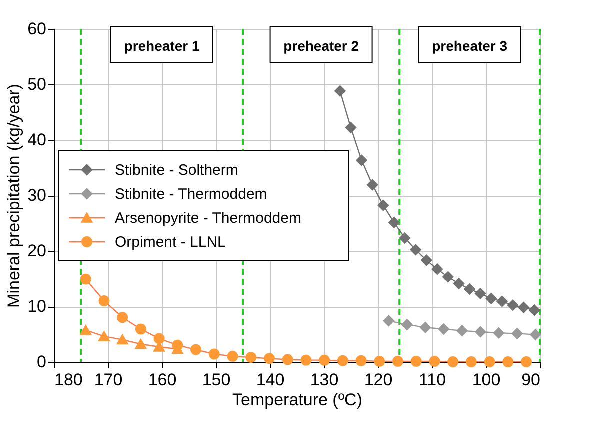 This screenshot has width=590, height=423. What do you see at coordinates (162, 46) in the screenshot?
I see `annotation: preheater 1` at bounding box center [162, 46].